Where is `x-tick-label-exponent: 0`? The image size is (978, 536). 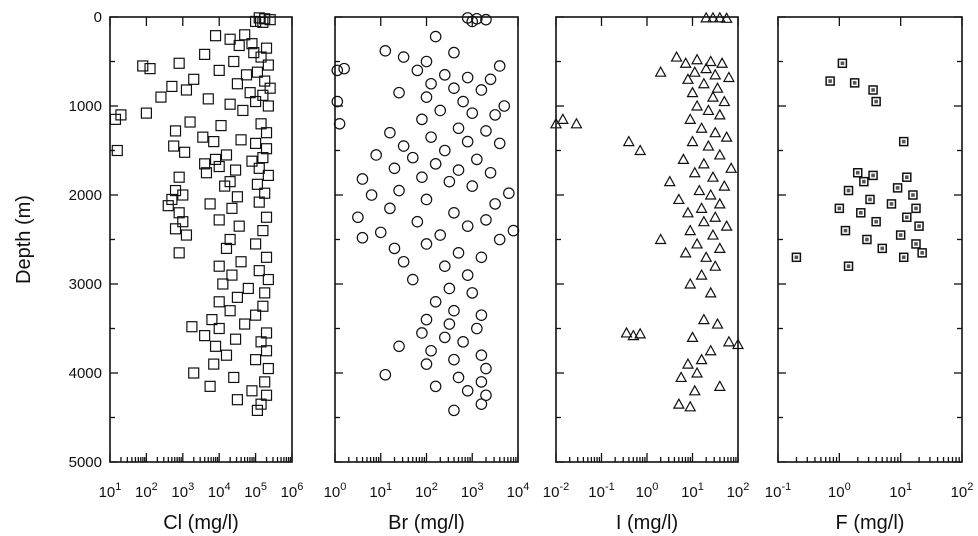 x-tick-label-exponent: 0 is located at coordinates (848, 487).